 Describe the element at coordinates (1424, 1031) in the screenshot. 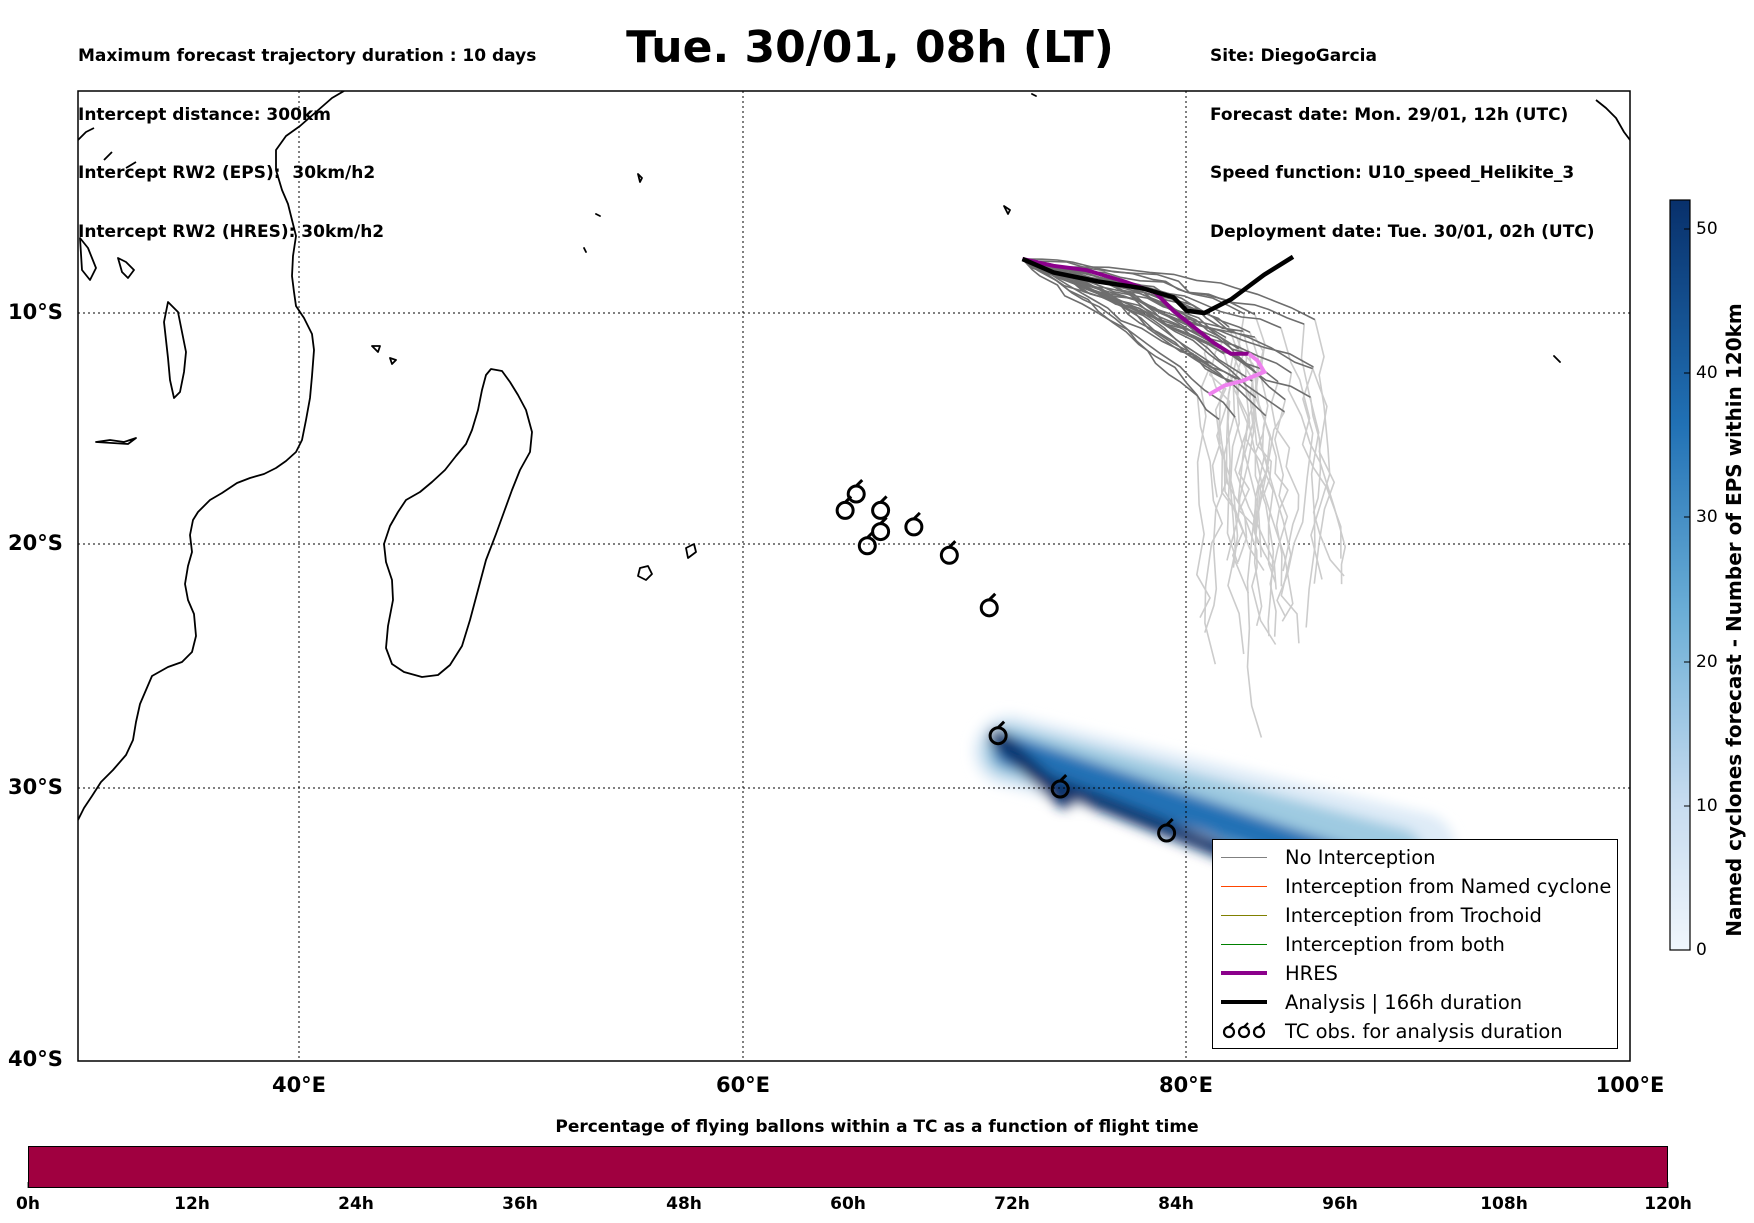

I see `legend-label: TC obs. for analysis duration` at that location.